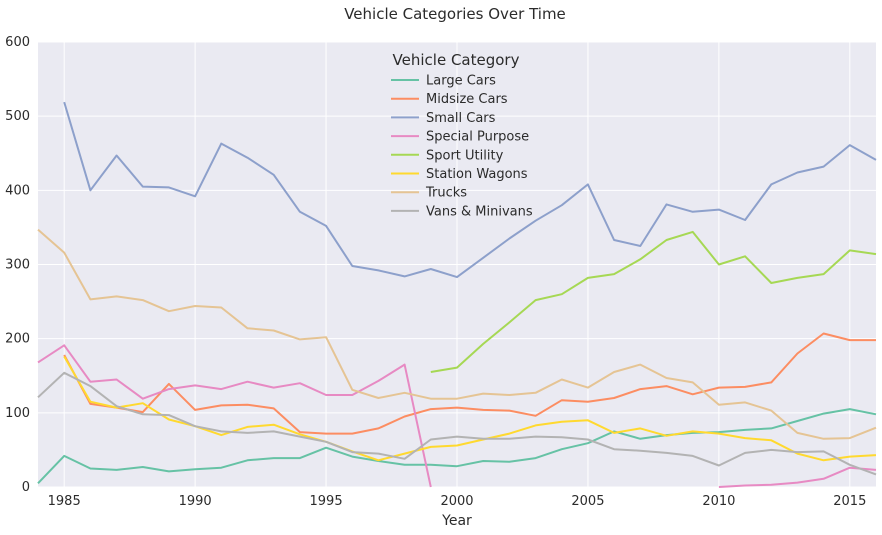  I want to click on legend-label-small-cars: Small Cars, so click(461, 118).